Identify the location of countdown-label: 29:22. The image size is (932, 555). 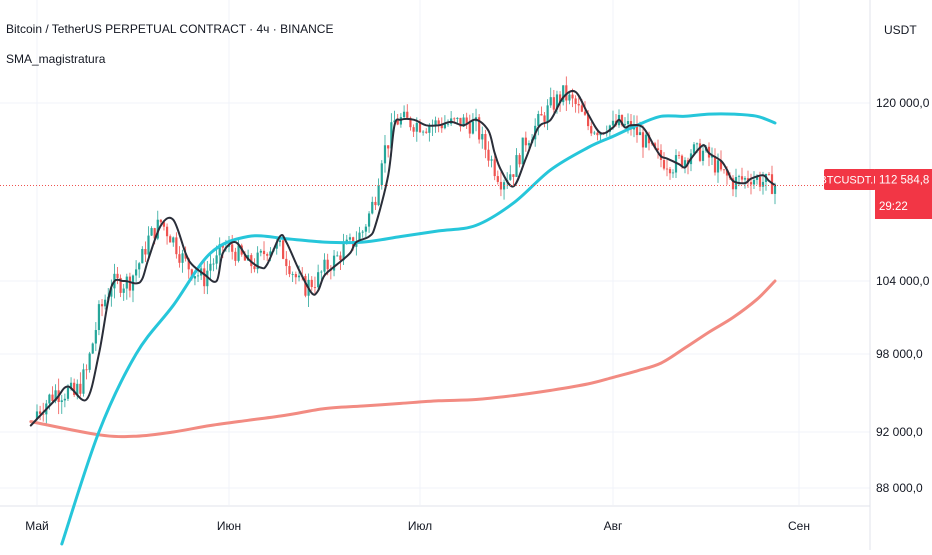
(893, 207).